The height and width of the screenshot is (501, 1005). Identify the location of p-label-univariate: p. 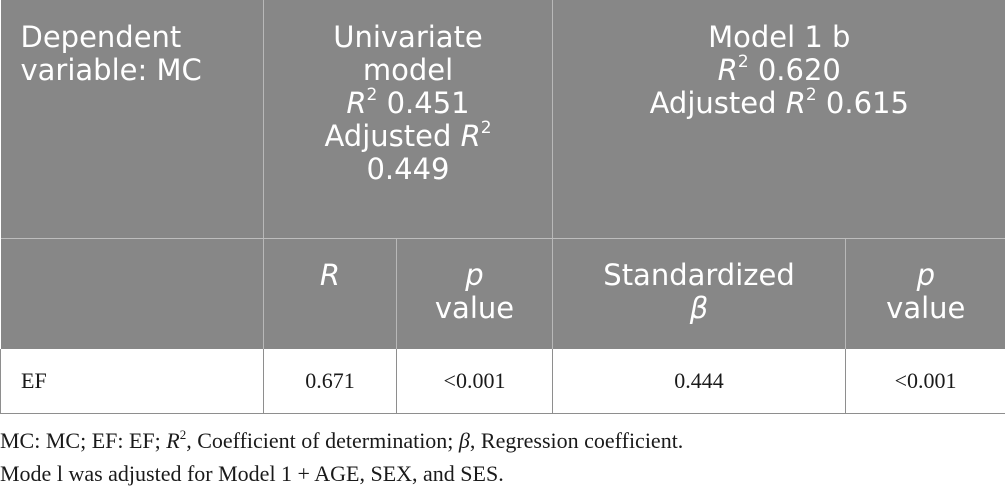
(474, 274).